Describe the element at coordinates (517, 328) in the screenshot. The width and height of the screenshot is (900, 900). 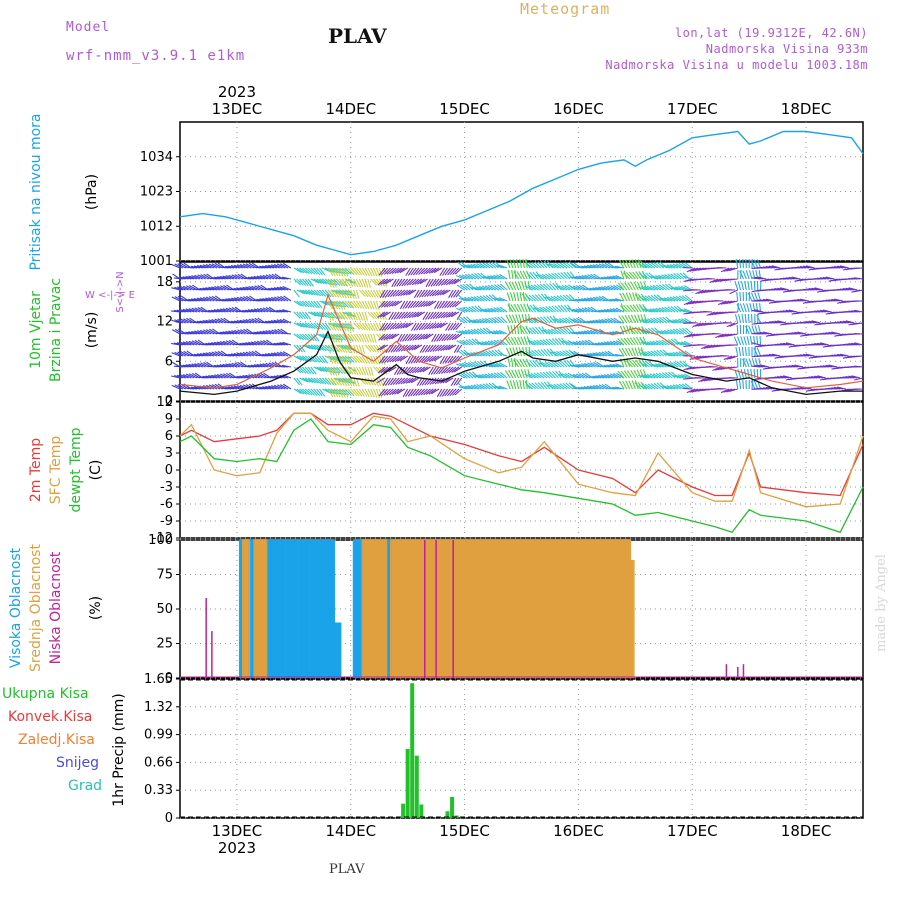
I see `wind-barbs-layer` at that location.